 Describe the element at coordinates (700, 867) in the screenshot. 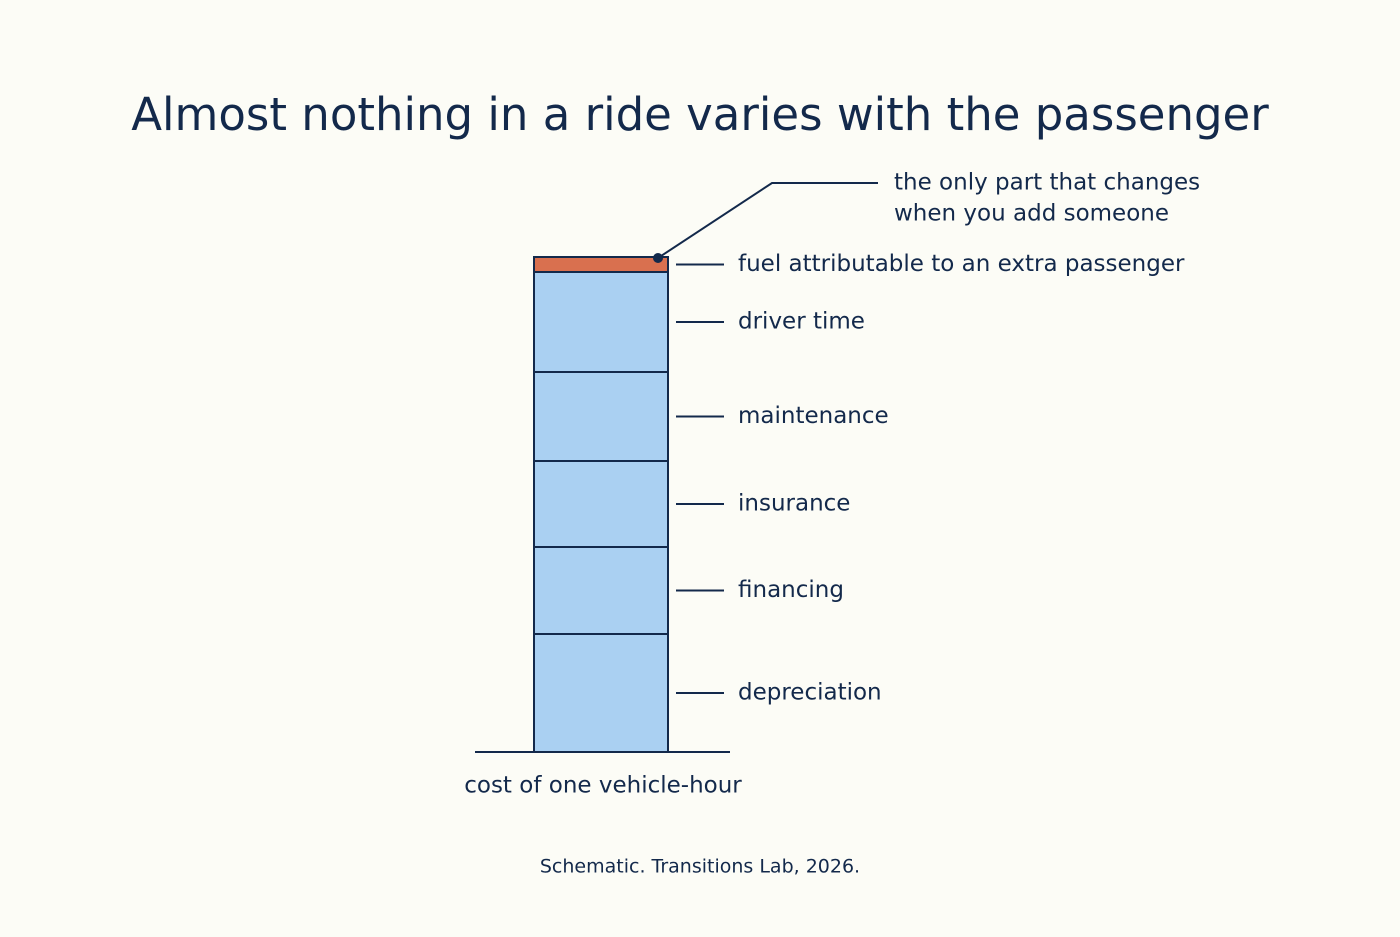

I see `source-note: Schematic. Transitions Lab, 2026.` at that location.